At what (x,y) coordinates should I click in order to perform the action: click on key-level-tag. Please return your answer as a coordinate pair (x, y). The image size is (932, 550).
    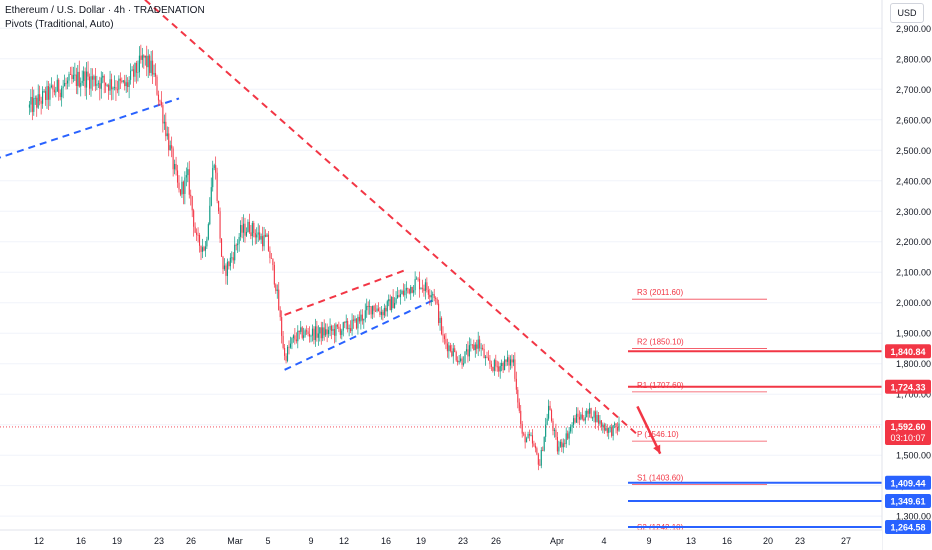
    Looking at the image, I should click on (908, 386).